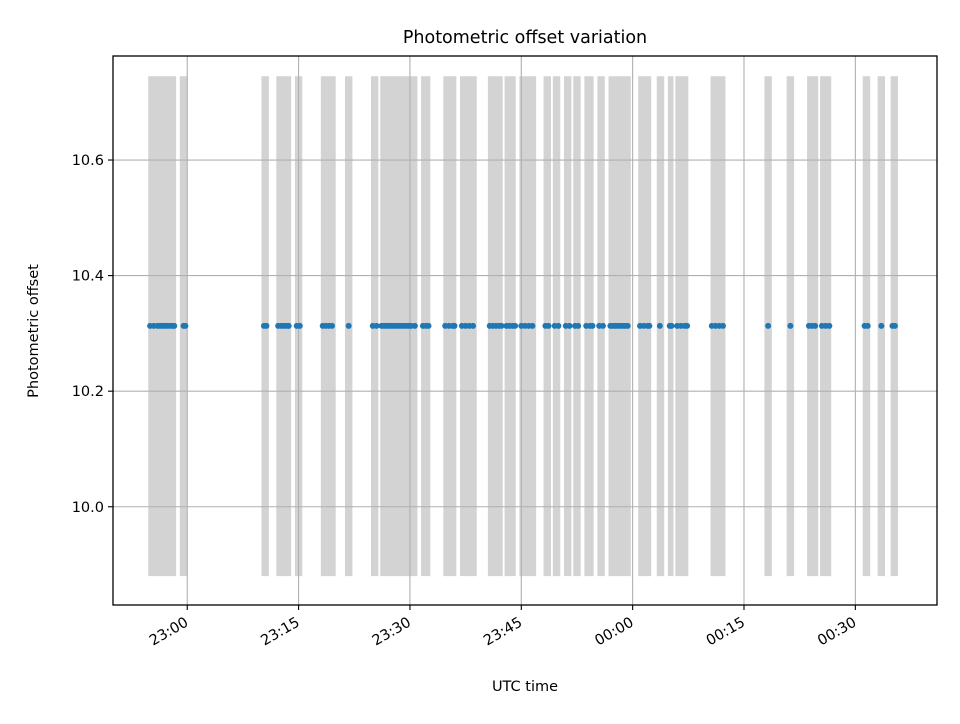 This screenshot has height=724, width=960. I want to click on y-tick-label: 10.0, so click(88, 508).